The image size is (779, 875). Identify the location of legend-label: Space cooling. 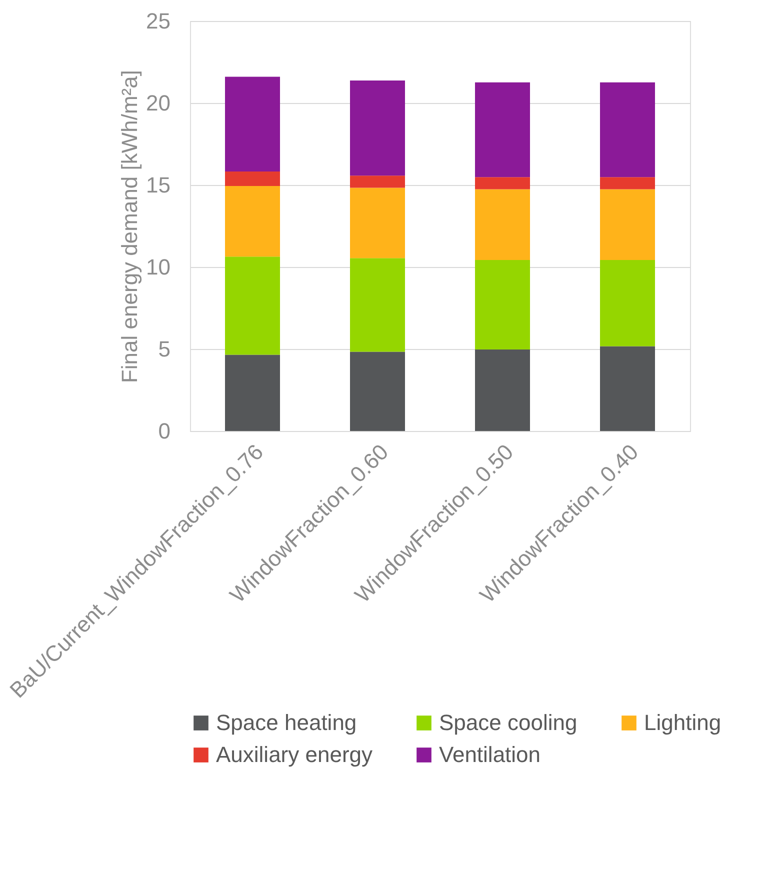
(508, 722).